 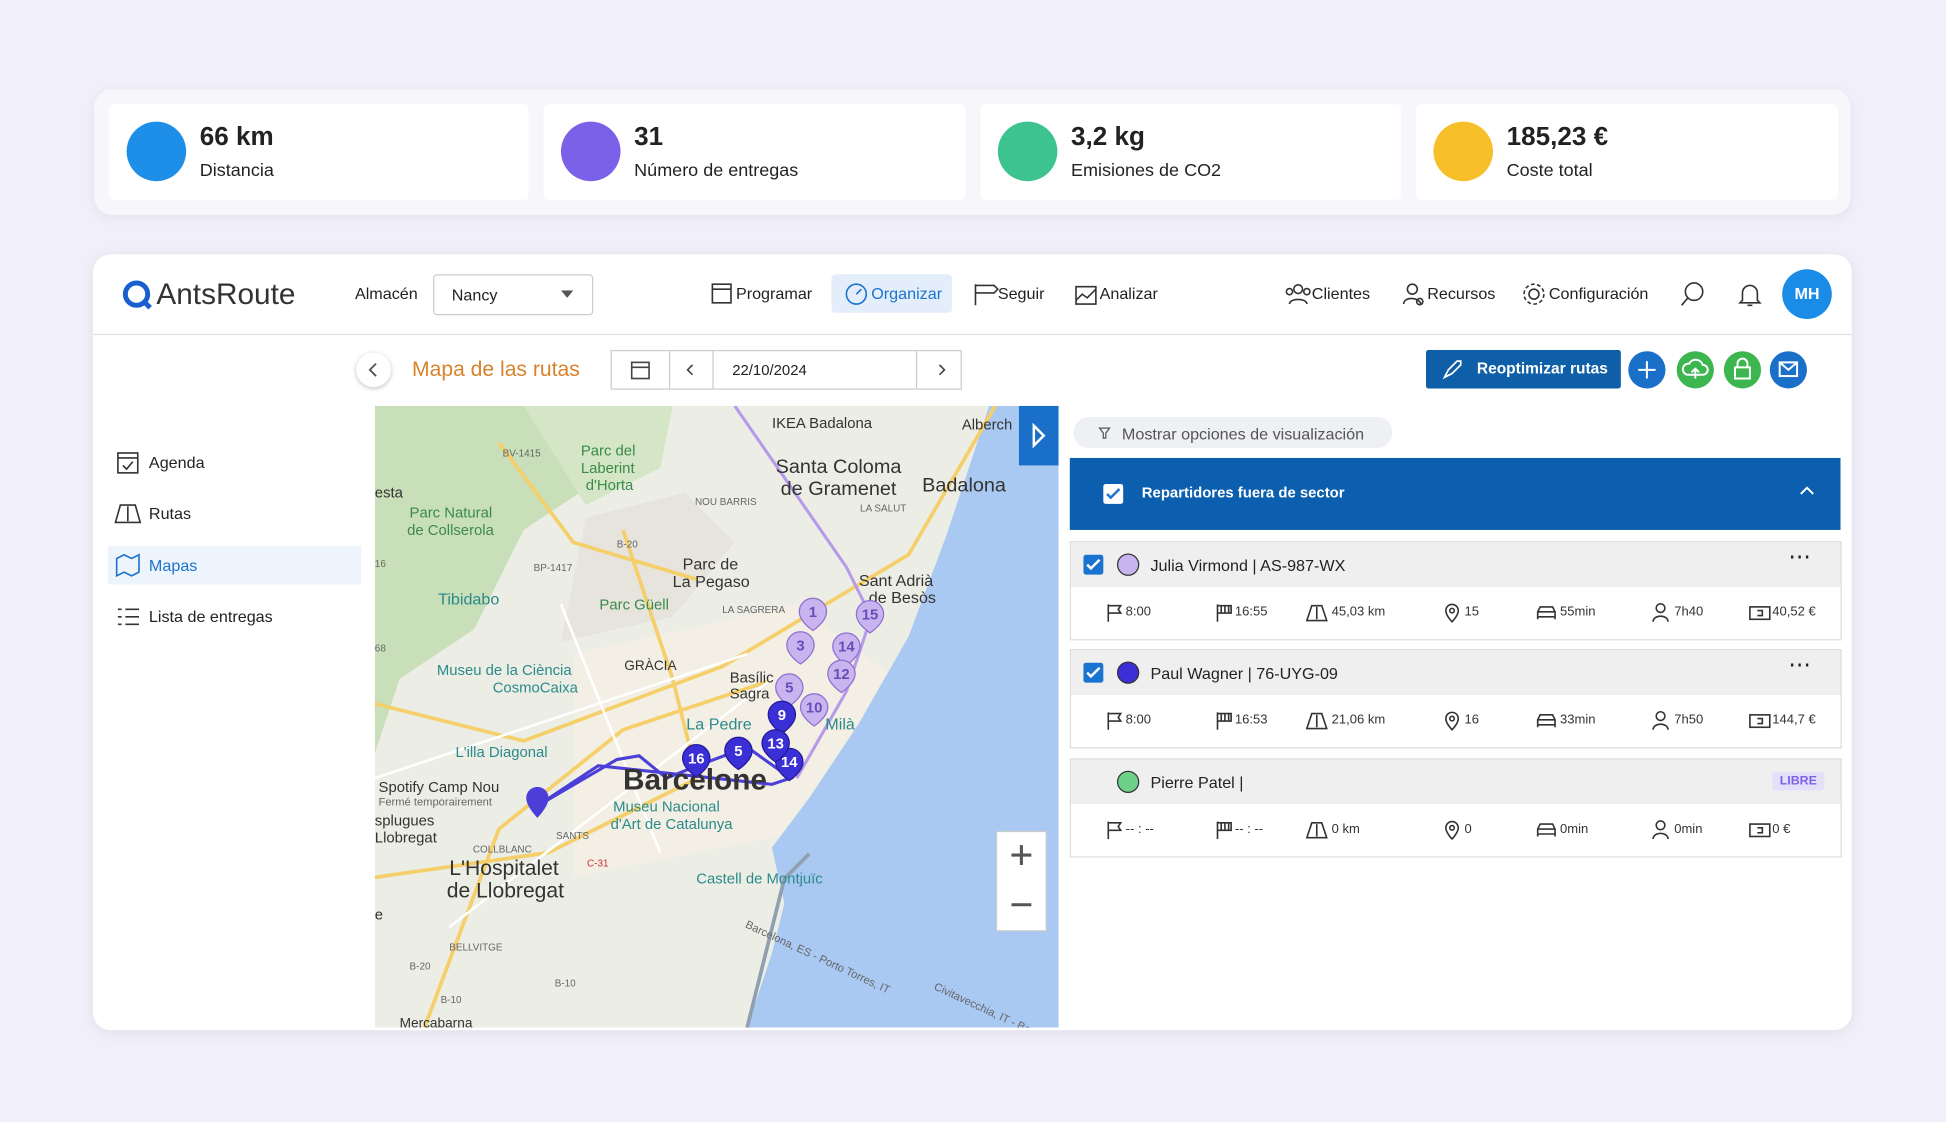 What do you see at coordinates (769, 370) in the screenshot?
I see `date: 22/10/2024` at bounding box center [769, 370].